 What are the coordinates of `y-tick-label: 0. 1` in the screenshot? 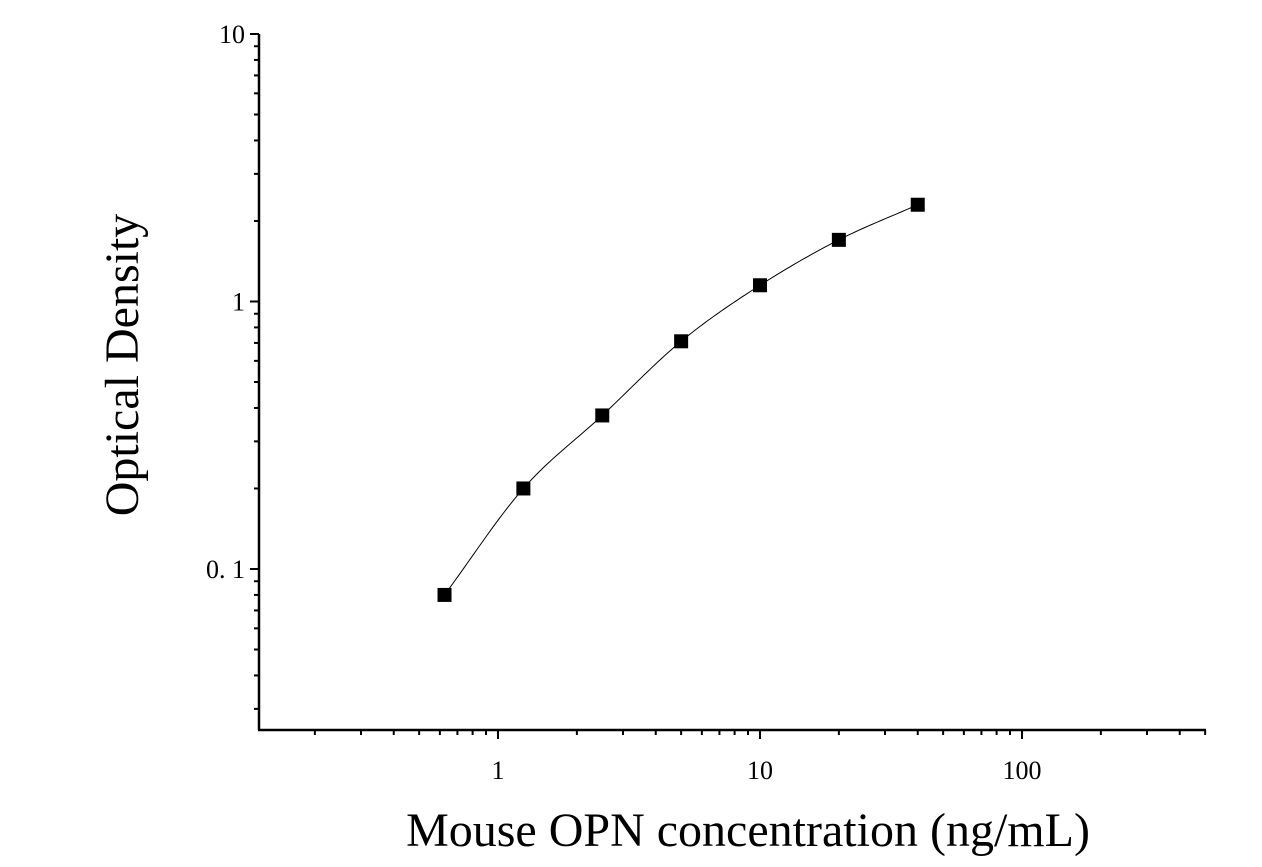 It's located at (225, 569).